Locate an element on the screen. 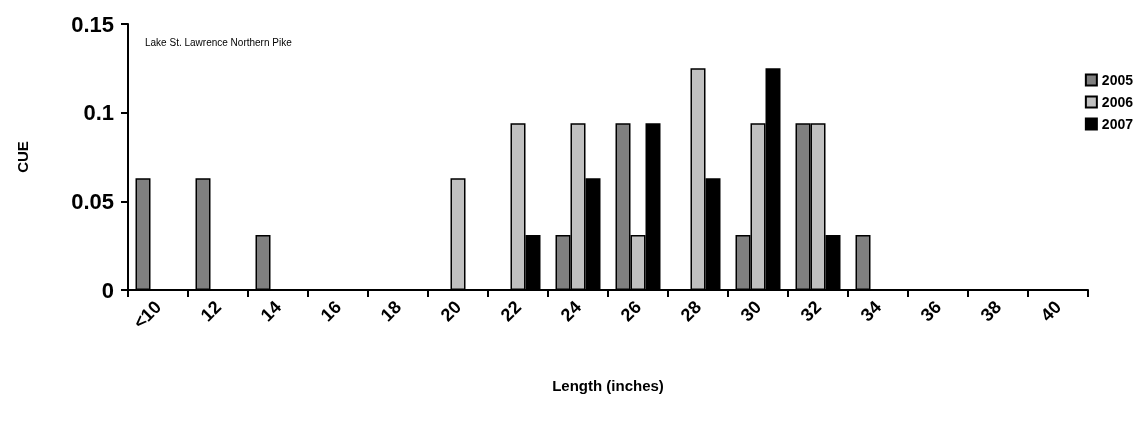  x-tick-label: 32 is located at coordinates (811, 311).